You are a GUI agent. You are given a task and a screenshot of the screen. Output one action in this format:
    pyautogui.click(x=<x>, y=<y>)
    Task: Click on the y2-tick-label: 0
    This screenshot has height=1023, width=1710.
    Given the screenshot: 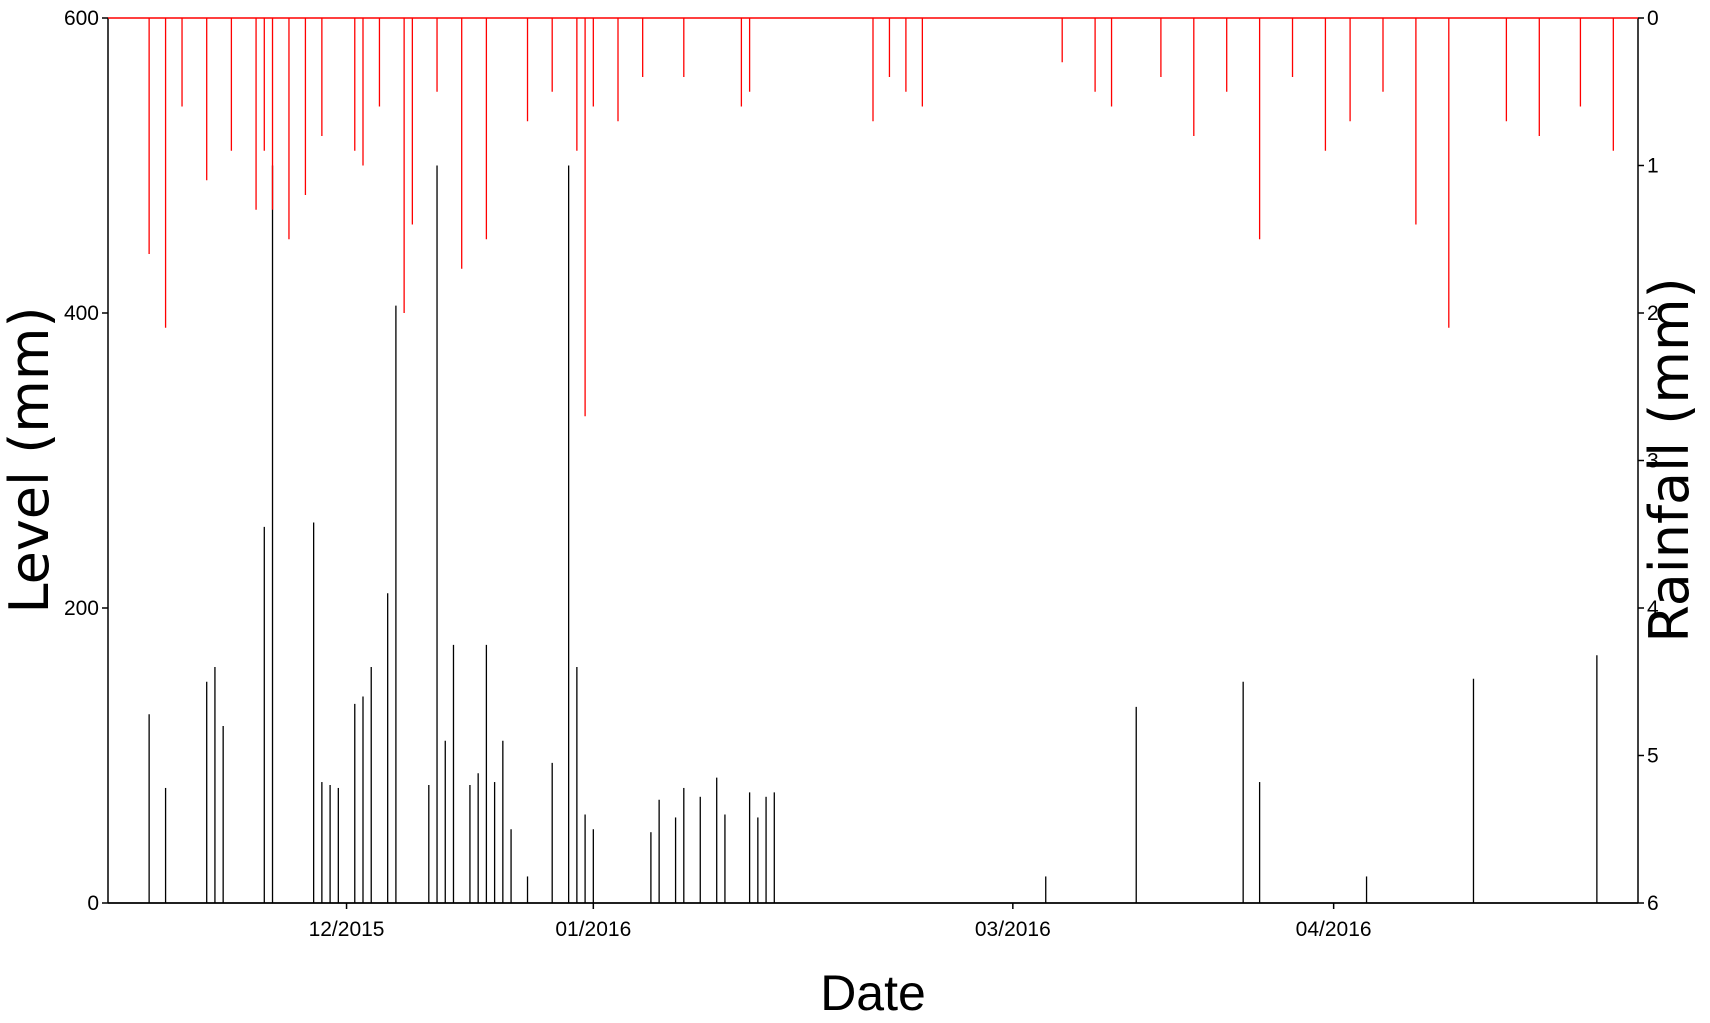 What is the action you would take?
    pyautogui.click(x=1653, y=18)
    